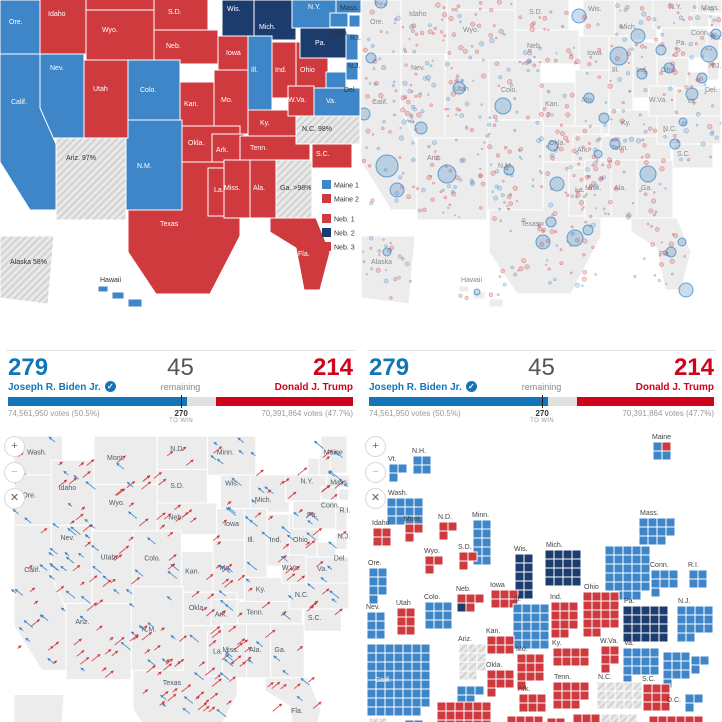 The image size is (722, 722). Describe the element at coordinates (662, 451) in the screenshot. I see `cartogram-state-maine` at that location.